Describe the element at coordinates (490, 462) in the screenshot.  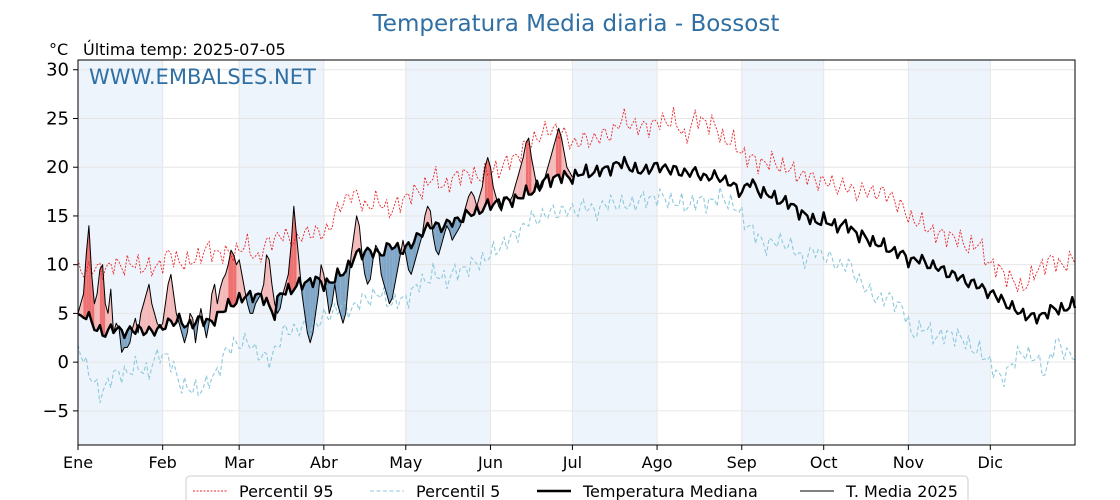
I see `x-tick-label: Jun` at that location.